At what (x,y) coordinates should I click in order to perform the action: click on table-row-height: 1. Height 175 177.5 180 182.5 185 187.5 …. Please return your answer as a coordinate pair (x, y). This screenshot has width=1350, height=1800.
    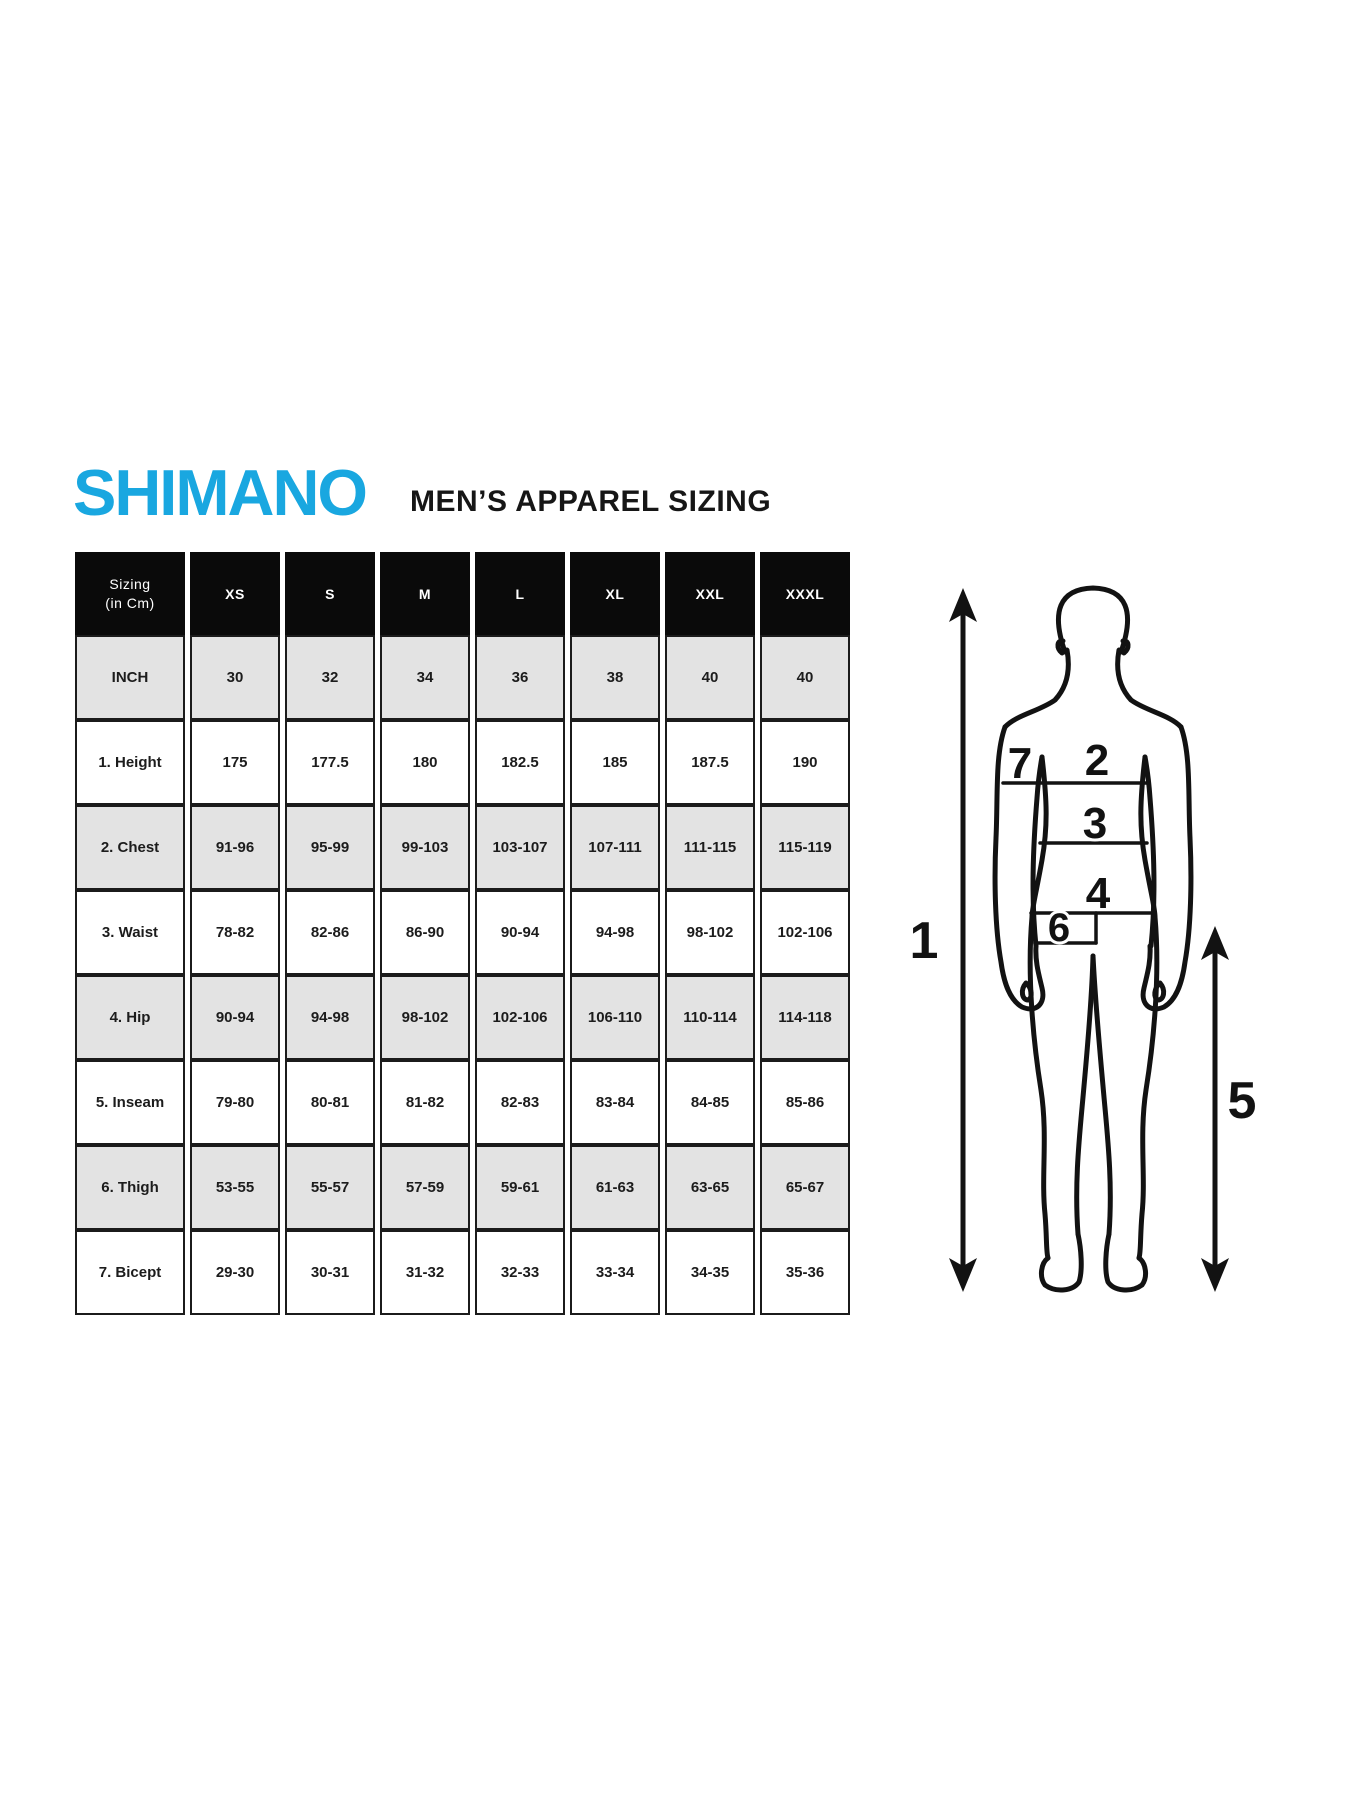
    Looking at the image, I should click on (462, 762).